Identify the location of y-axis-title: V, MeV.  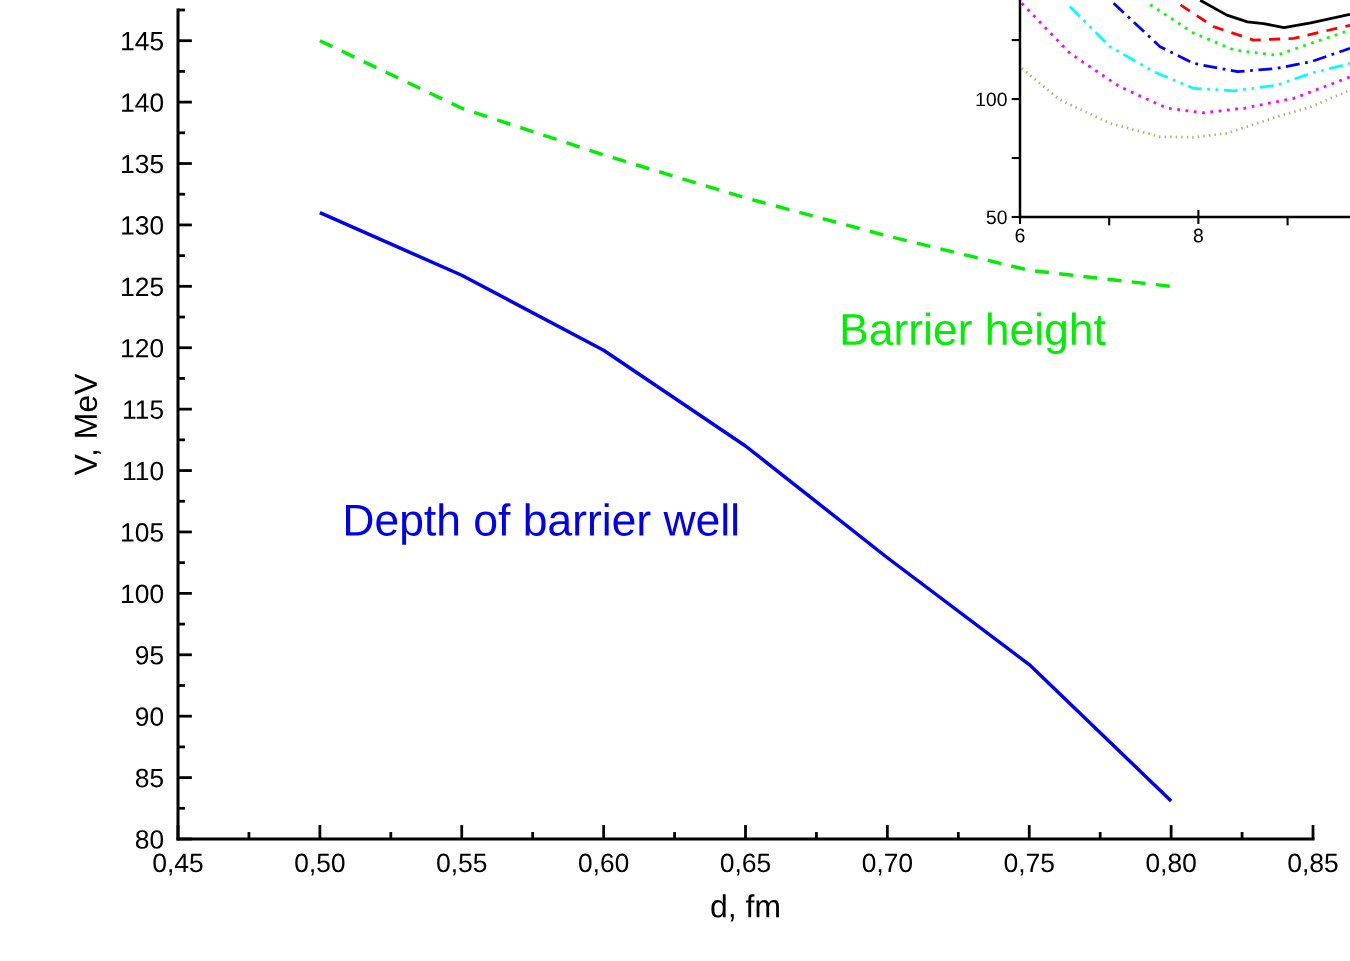
(87, 424).